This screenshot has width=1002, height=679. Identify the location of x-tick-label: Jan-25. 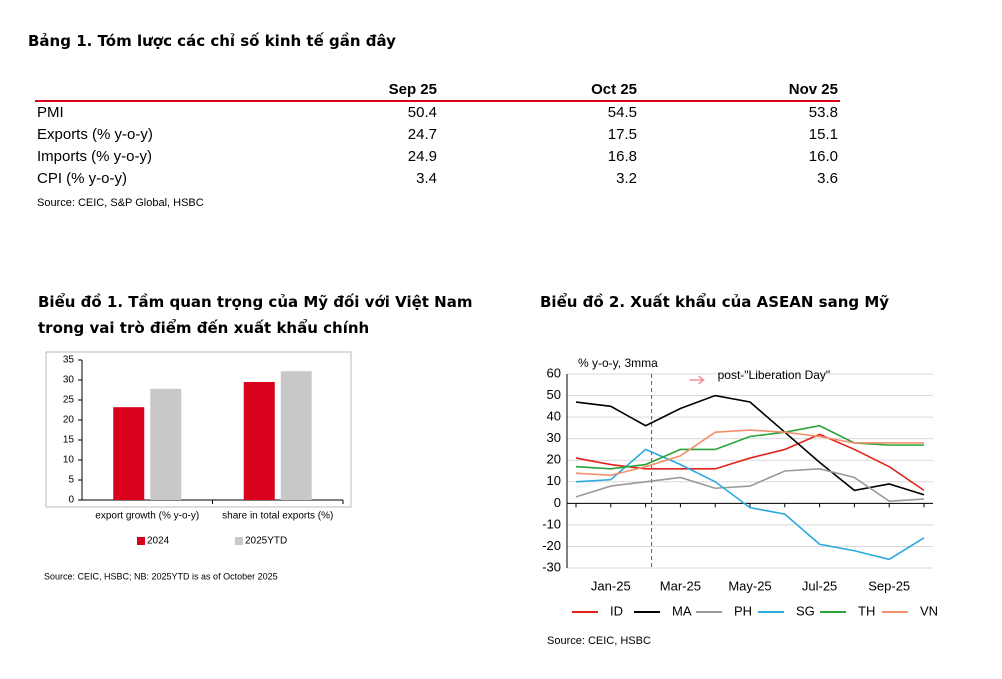
(611, 585).